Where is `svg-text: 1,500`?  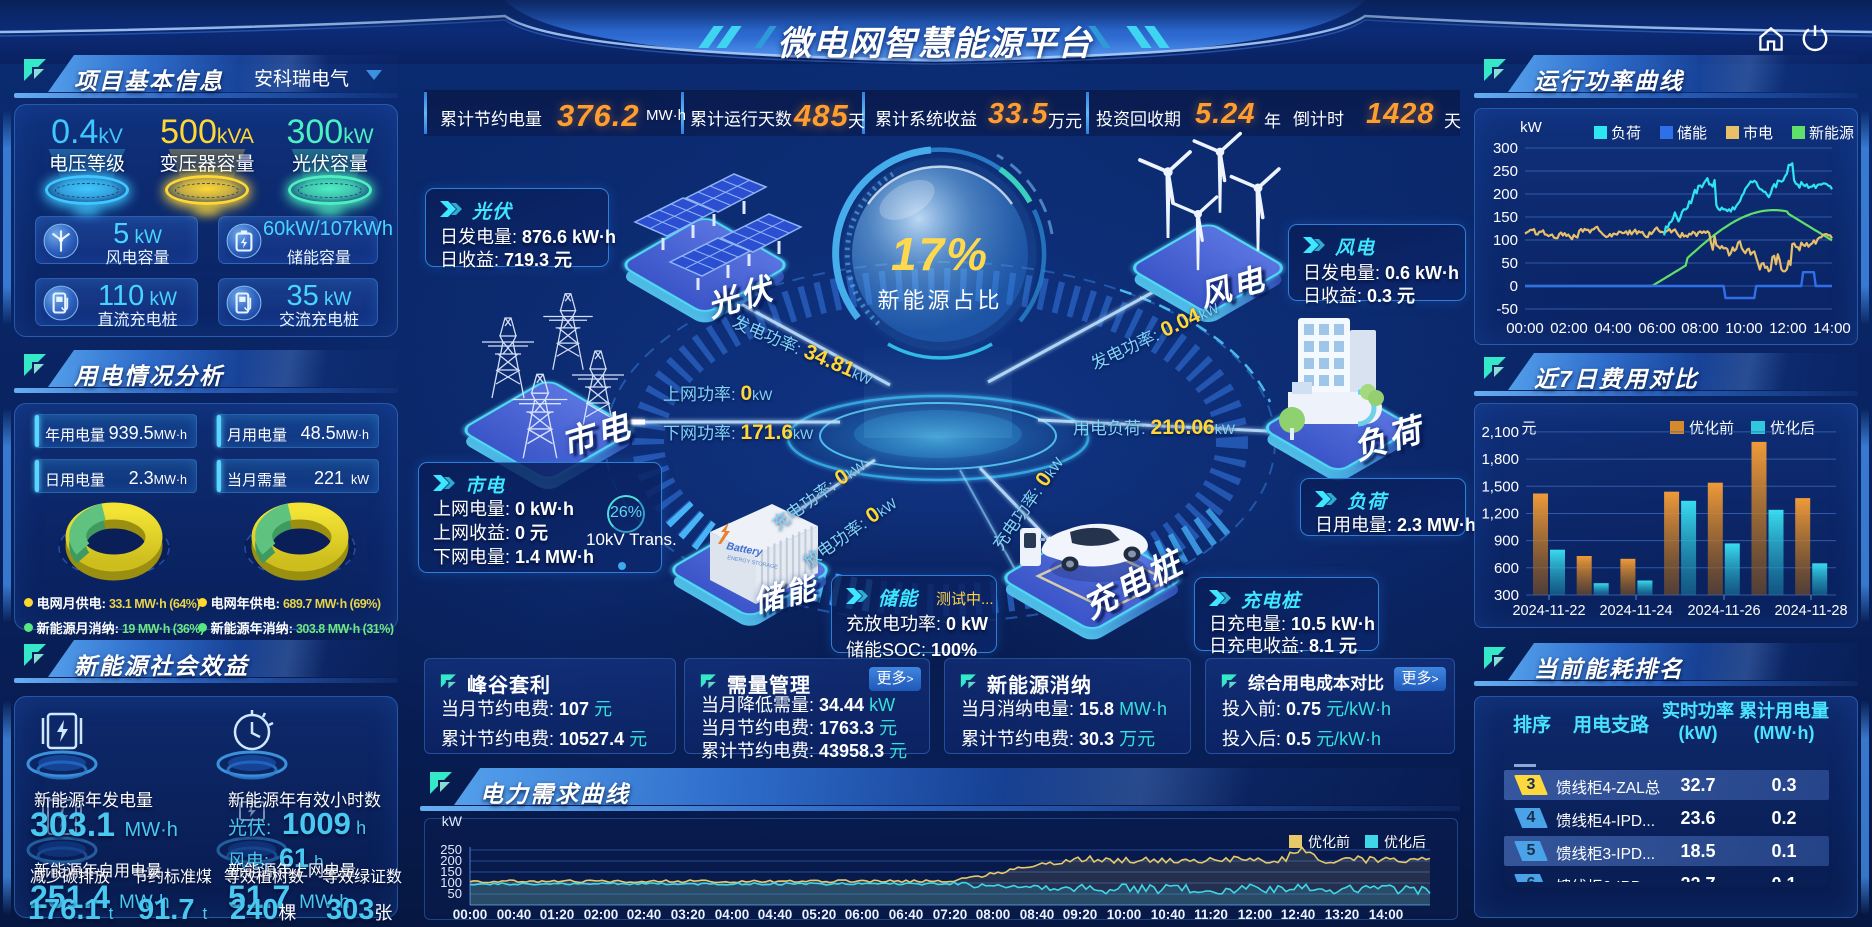 svg-text: 1,500 is located at coordinates (1500, 486).